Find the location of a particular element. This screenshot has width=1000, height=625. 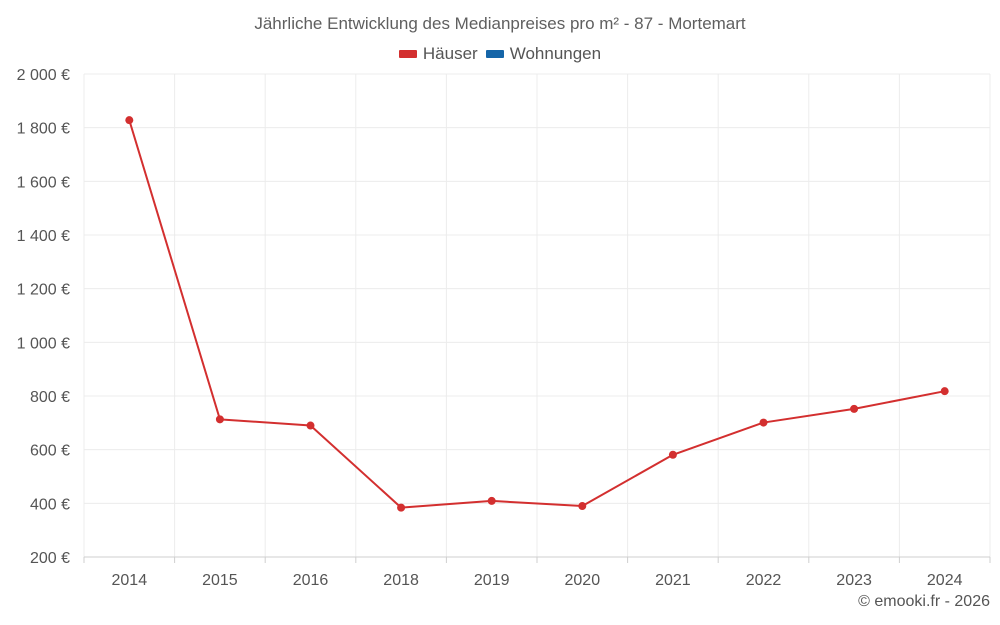

x-tick-label: 2020 is located at coordinates (583, 580).